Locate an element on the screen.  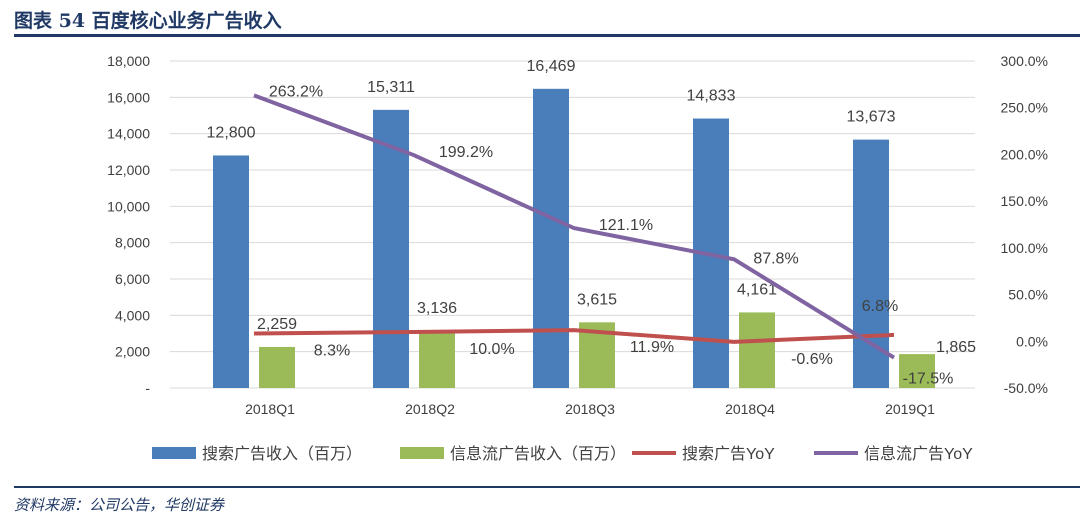
left-tick-label: 10,000 is located at coordinates (128, 206).